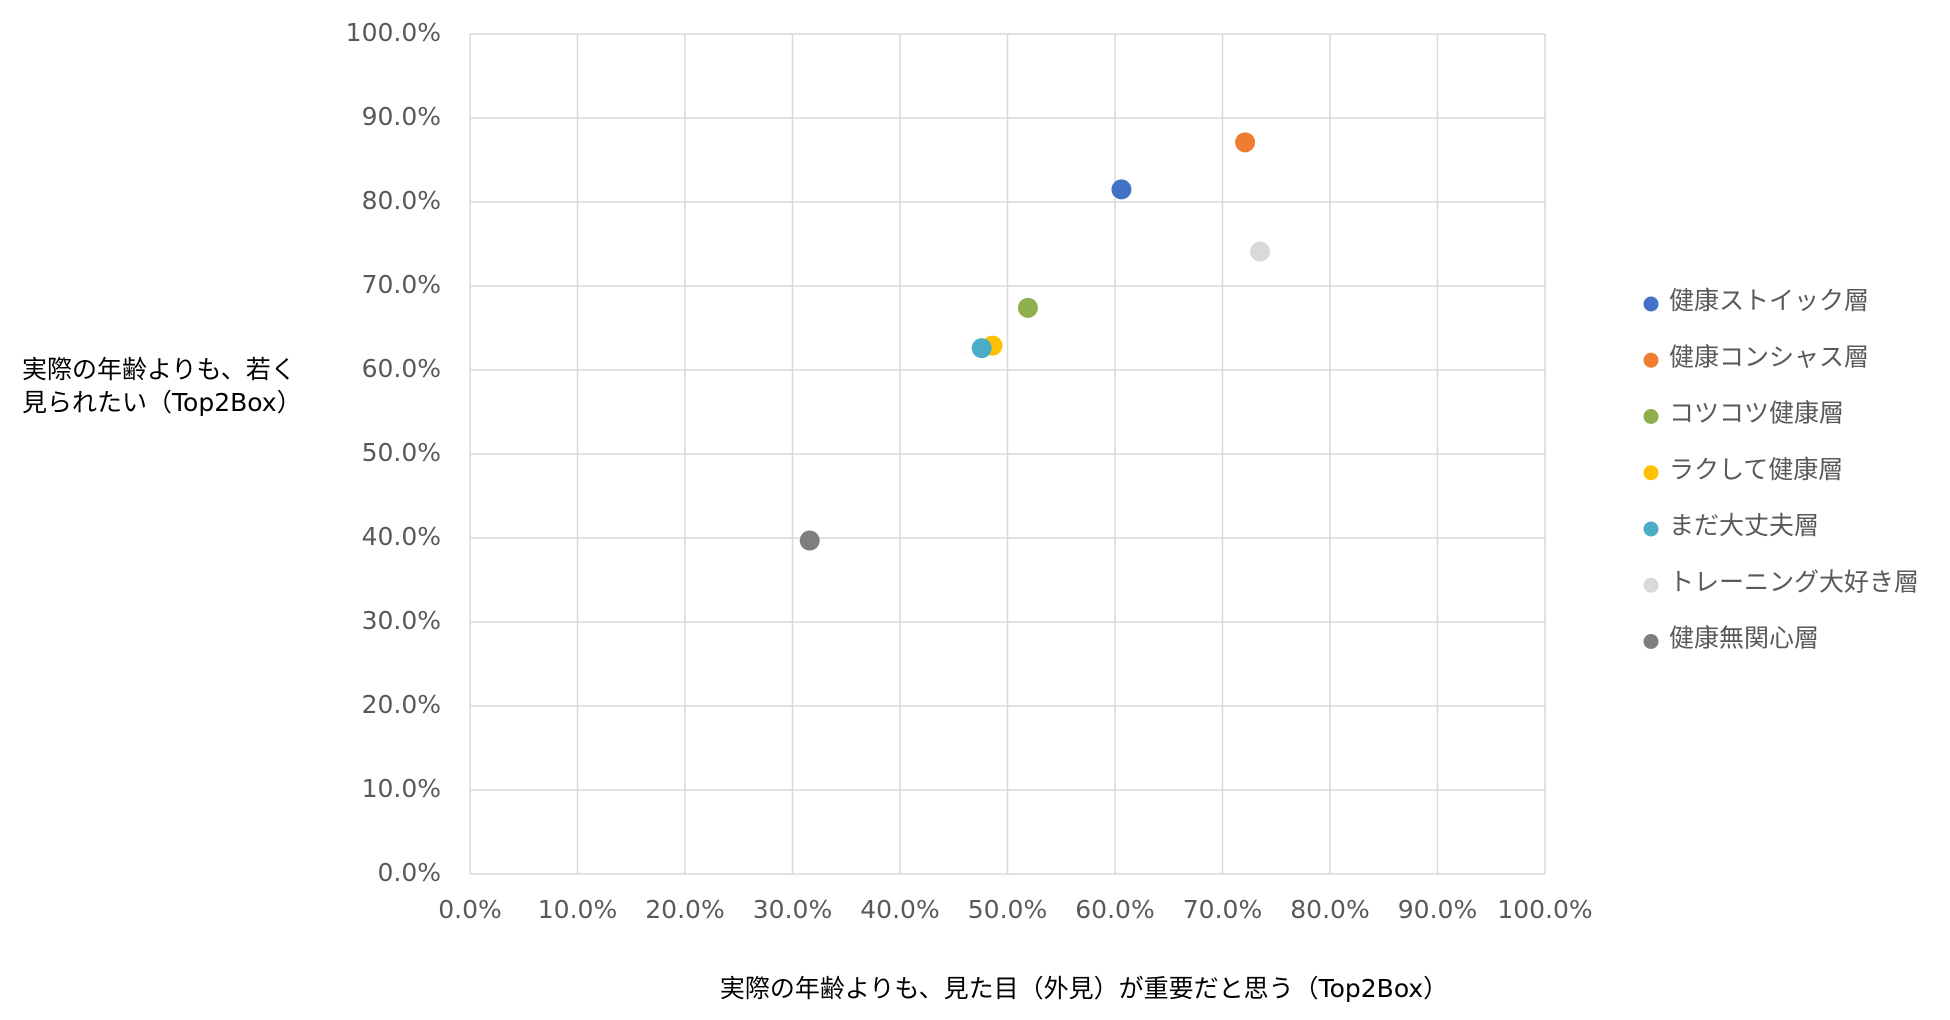 Image resolution: width=1950 pixels, height=1020 pixels. I want to click on y-tick-label: 0.0%, so click(409, 872).